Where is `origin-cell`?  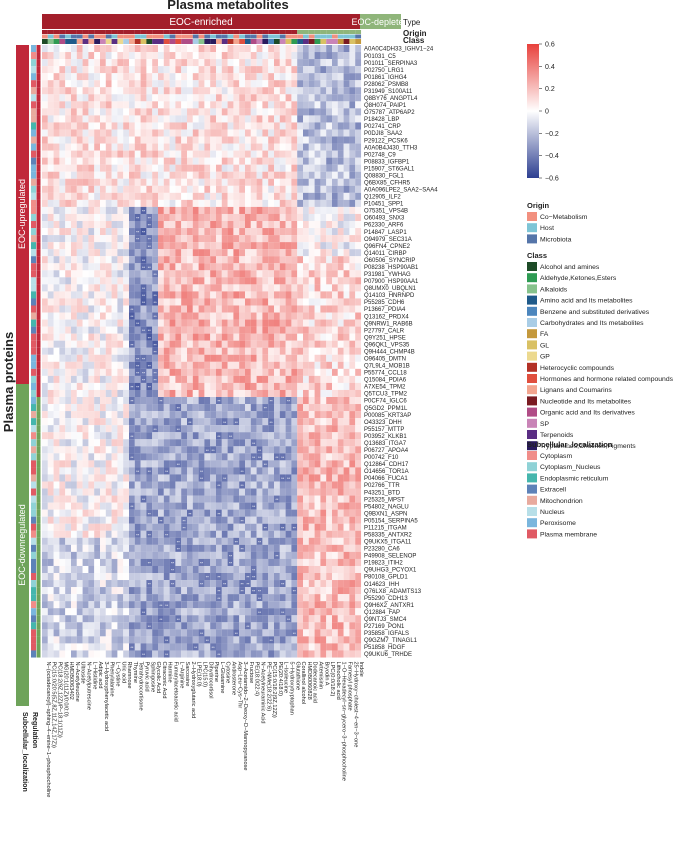
origin-cell is located at coordinates (271, 36).